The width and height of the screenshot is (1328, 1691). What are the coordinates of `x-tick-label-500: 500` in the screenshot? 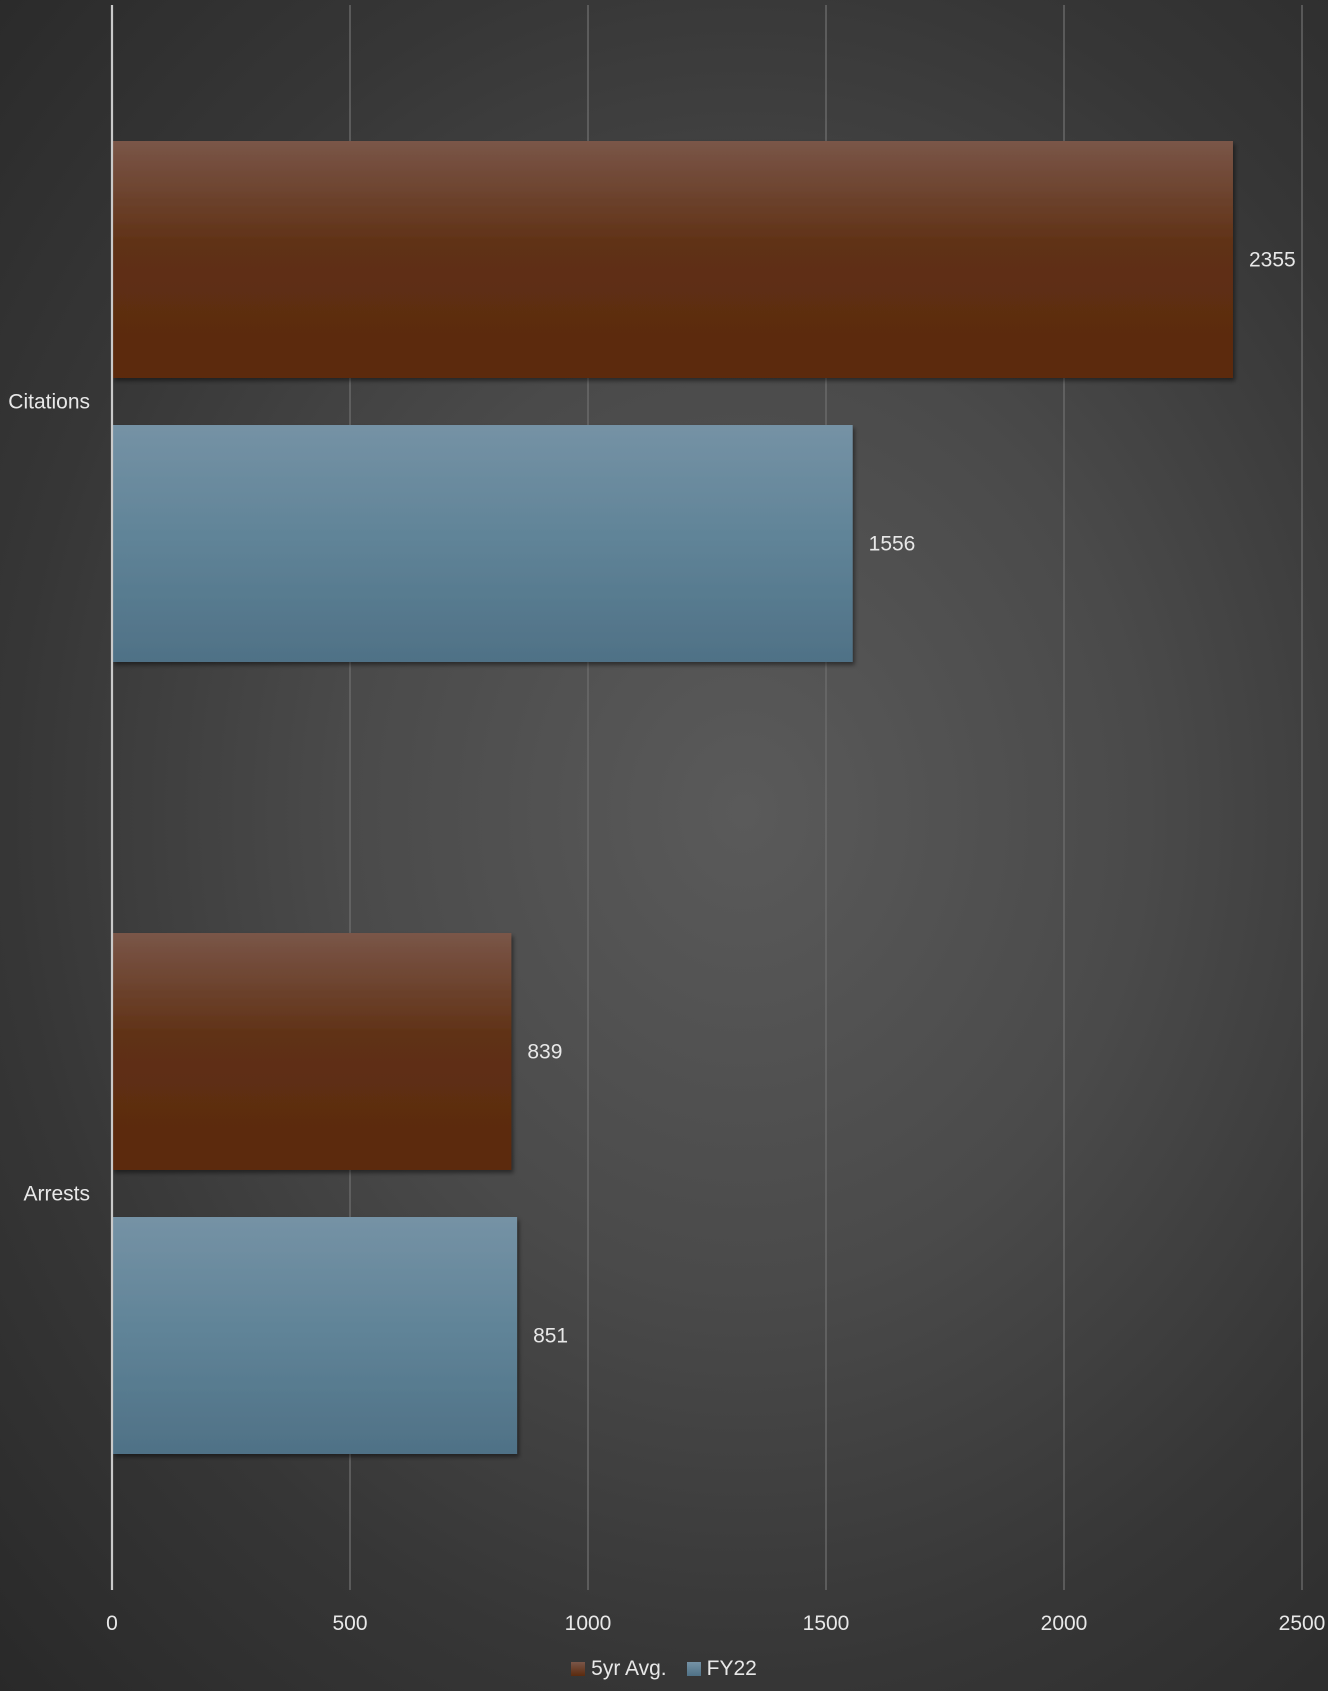 It's located at (349, 1623).